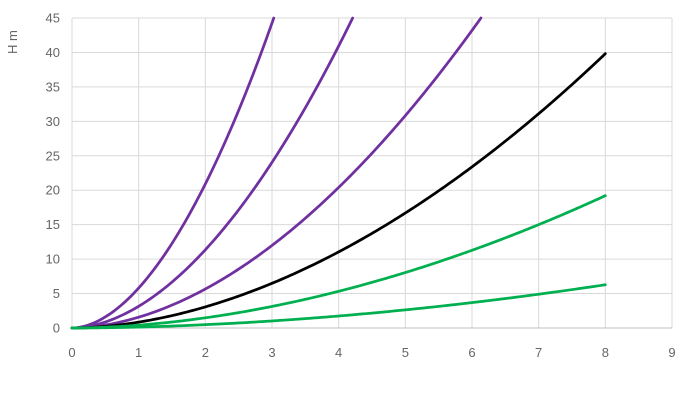  Describe the element at coordinates (538, 352) in the screenshot. I see `x-tick-label: 7` at that location.